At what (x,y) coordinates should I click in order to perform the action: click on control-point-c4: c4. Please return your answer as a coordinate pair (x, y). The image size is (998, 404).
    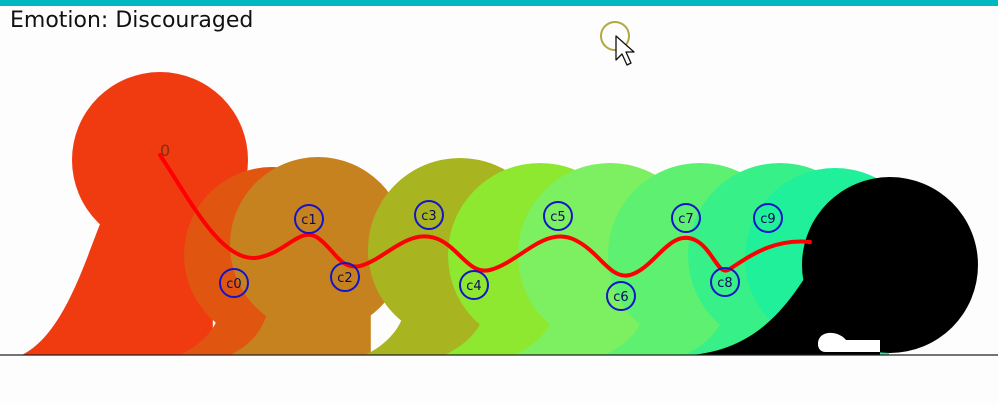
    Looking at the image, I should click on (474, 285).